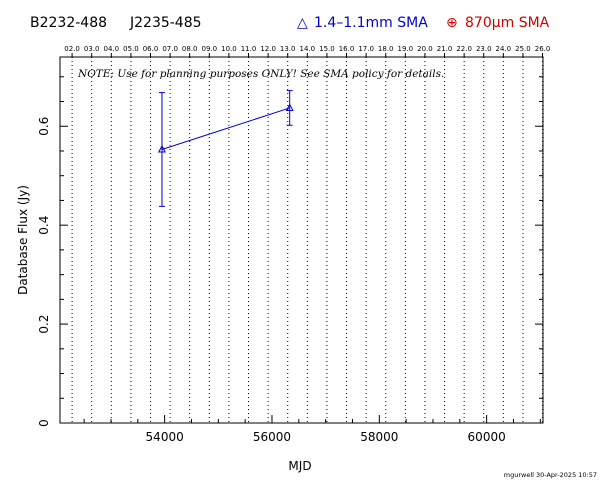 This screenshot has height=481, width=601. What do you see at coordinates (165, 437) in the screenshot?
I see `x-tick-label: 54000` at bounding box center [165, 437].